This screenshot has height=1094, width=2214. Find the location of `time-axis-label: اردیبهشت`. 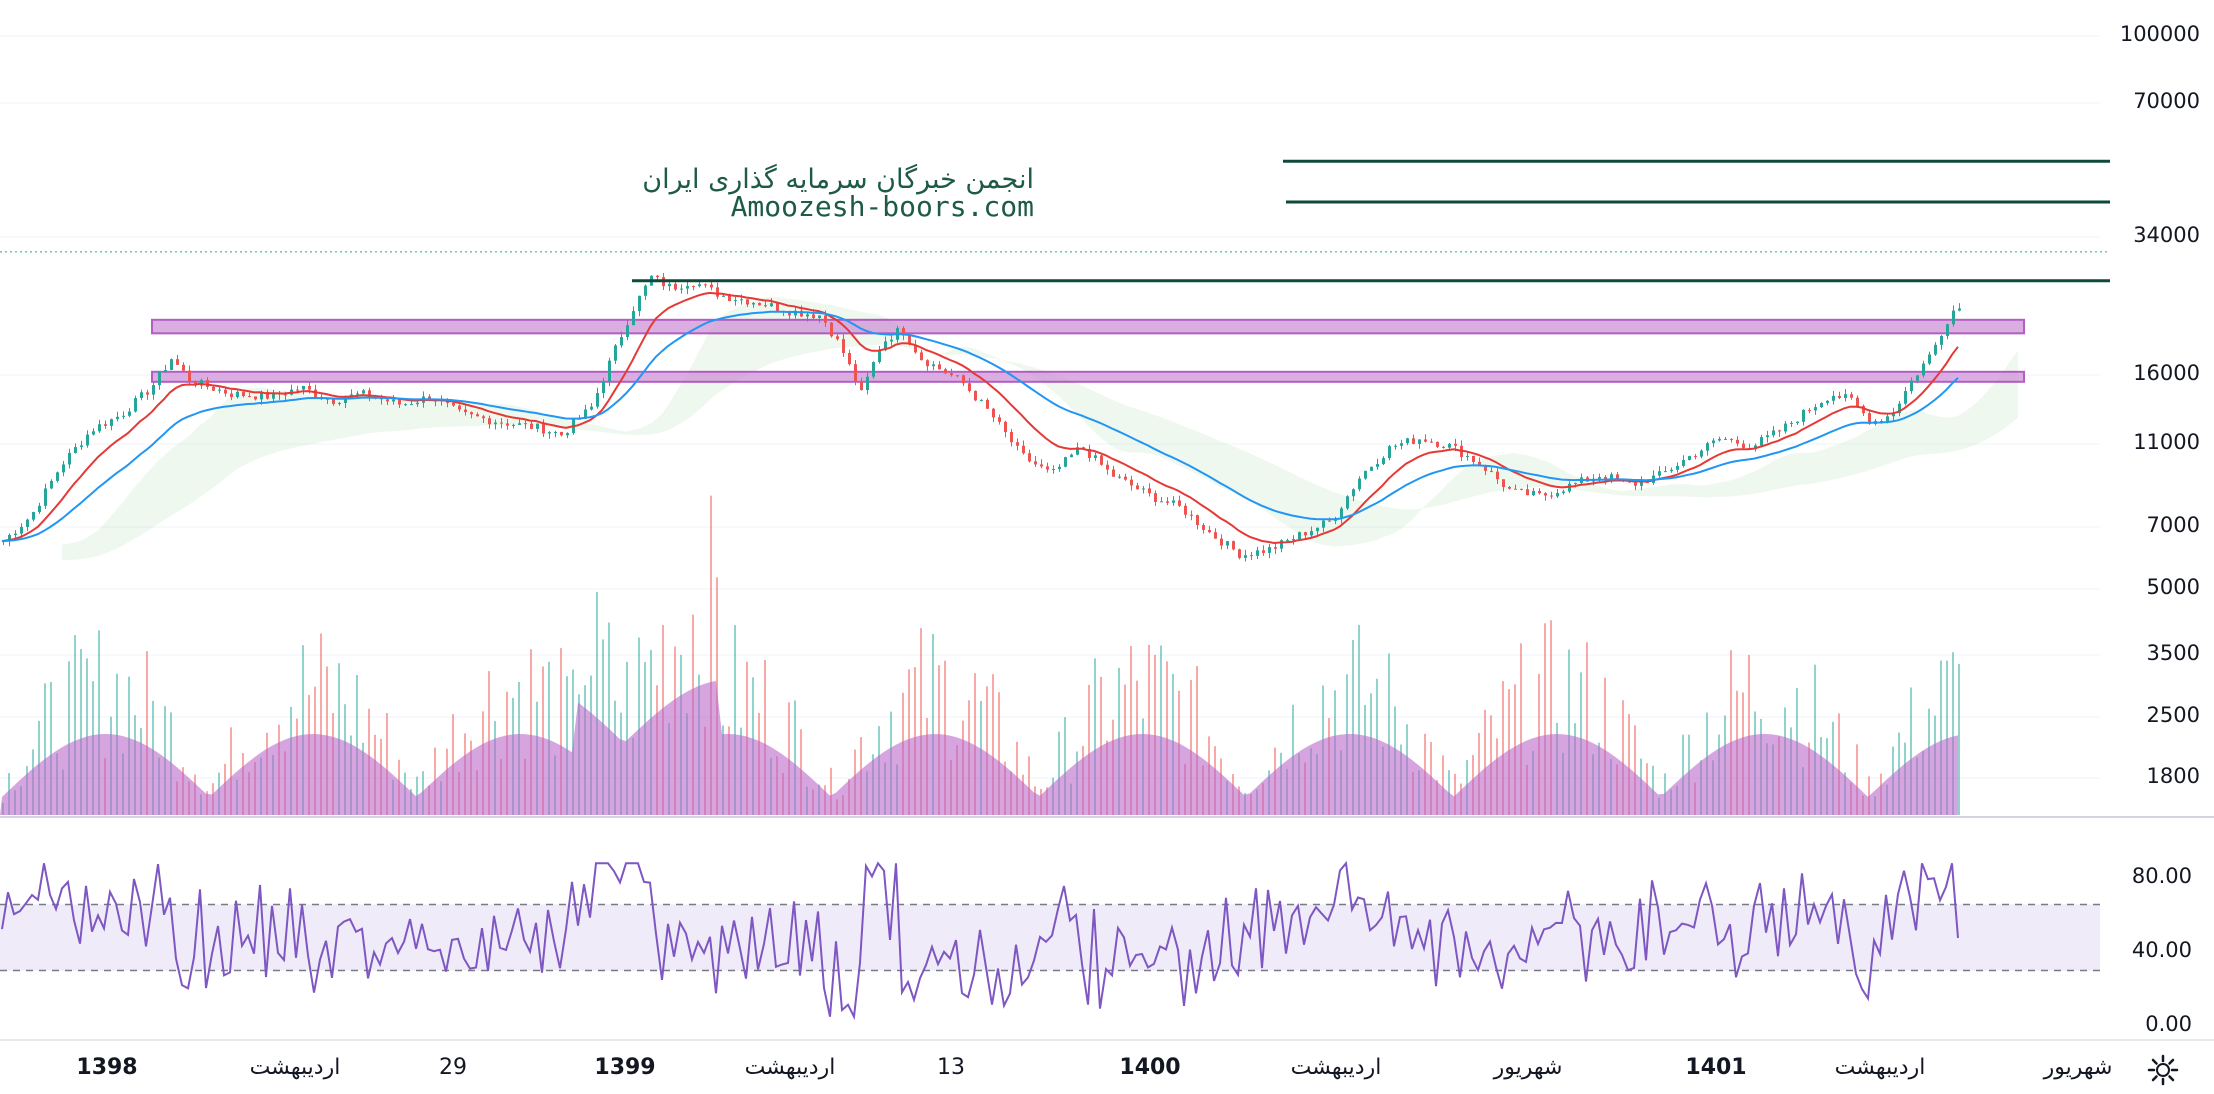

time-axis-label: اردیبهشت is located at coordinates (1880, 1067).